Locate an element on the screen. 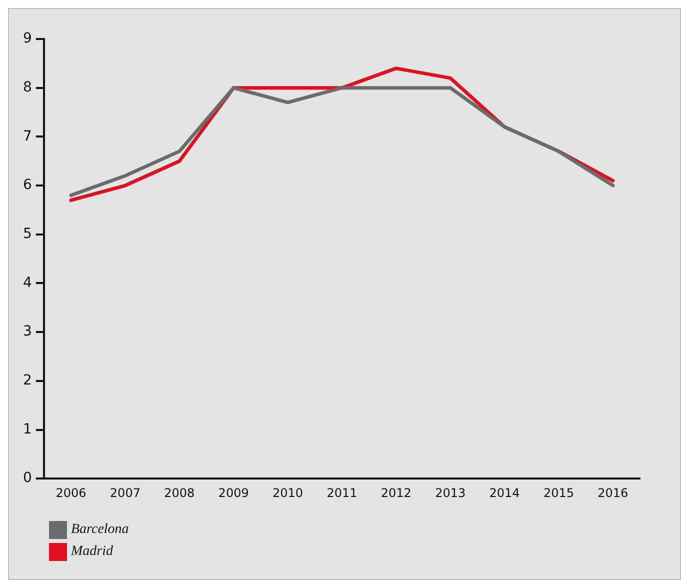 The width and height of the screenshot is (681, 580). x-tick-label: 2007 is located at coordinates (125, 493).